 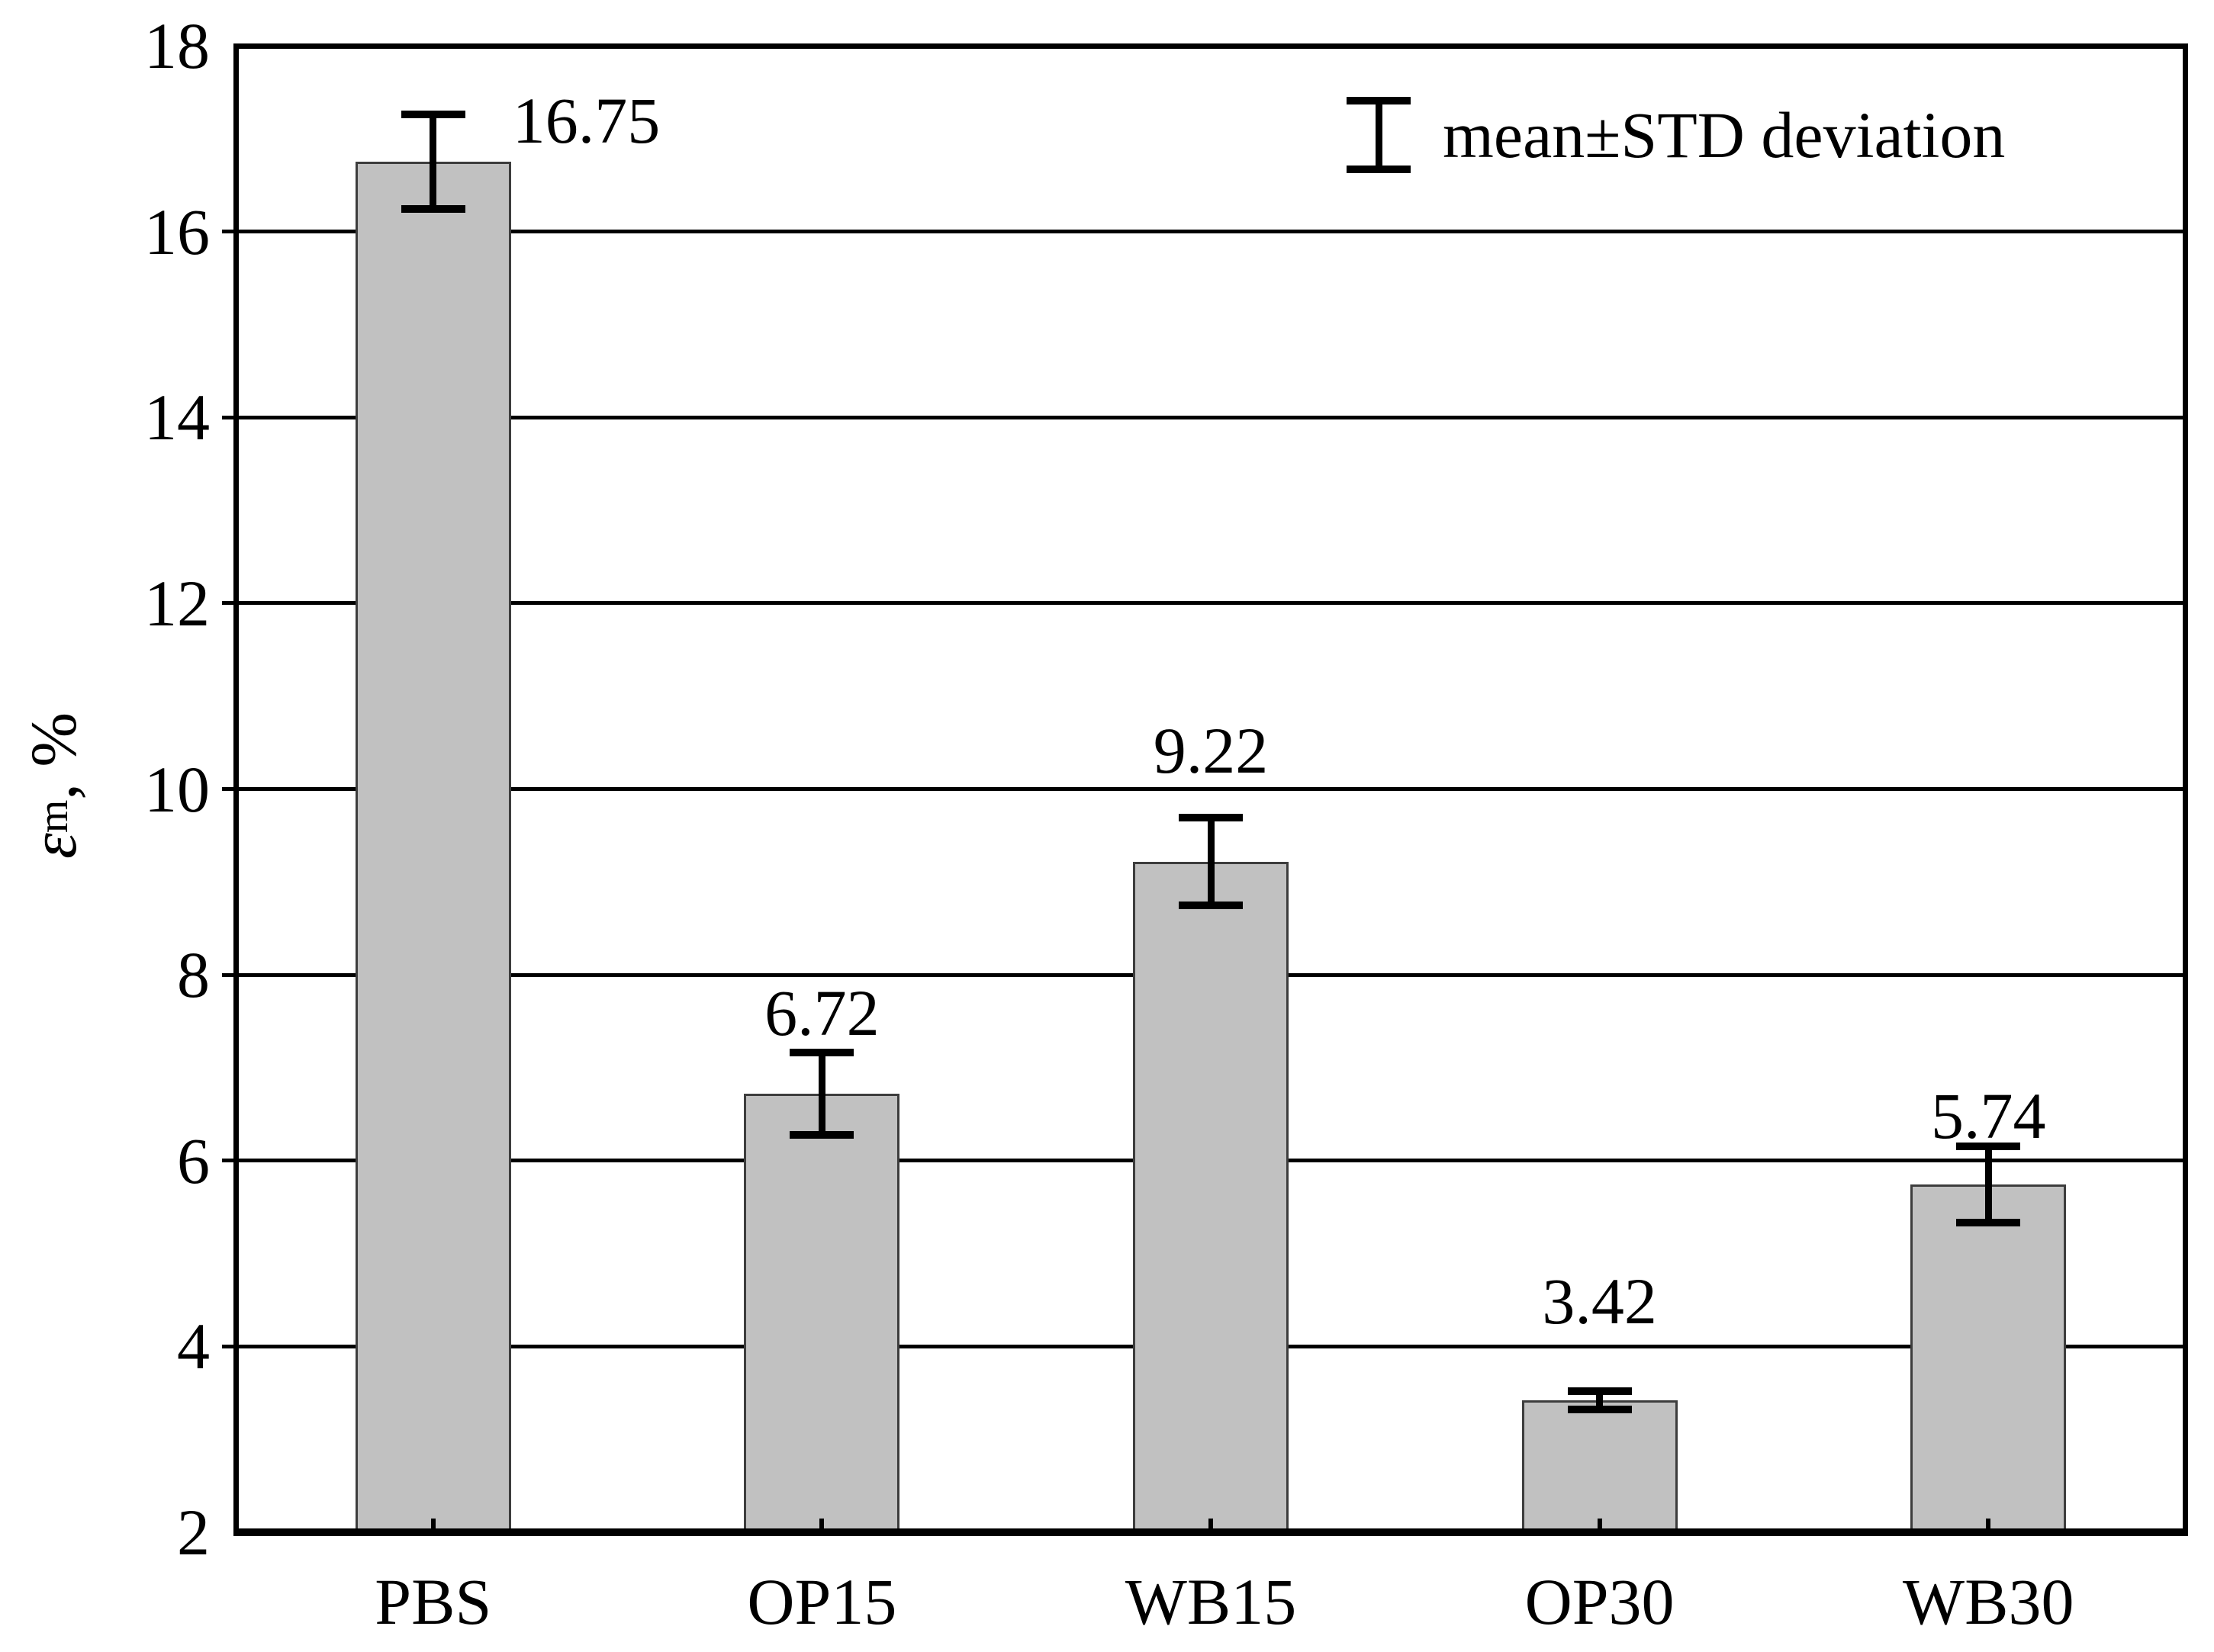 What do you see at coordinates (1724, 135) in the screenshot?
I see `legend-label: mean±STD deviation` at bounding box center [1724, 135].